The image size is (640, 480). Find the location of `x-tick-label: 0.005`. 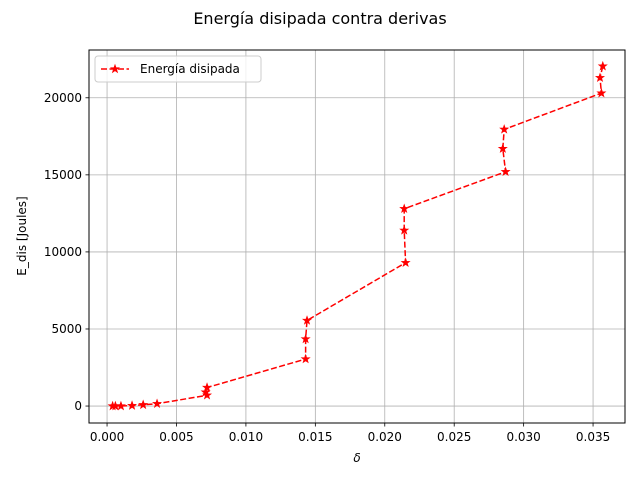

x-tick-label: 0.005 is located at coordinates (176, 437).